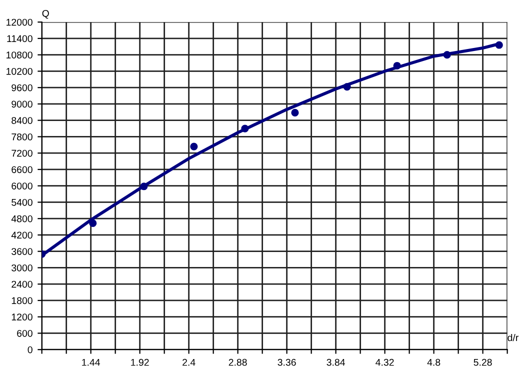  Describe the element at coordinates (19, 55) in the screenshot. I see `y-tick-label: 10800` at that location.